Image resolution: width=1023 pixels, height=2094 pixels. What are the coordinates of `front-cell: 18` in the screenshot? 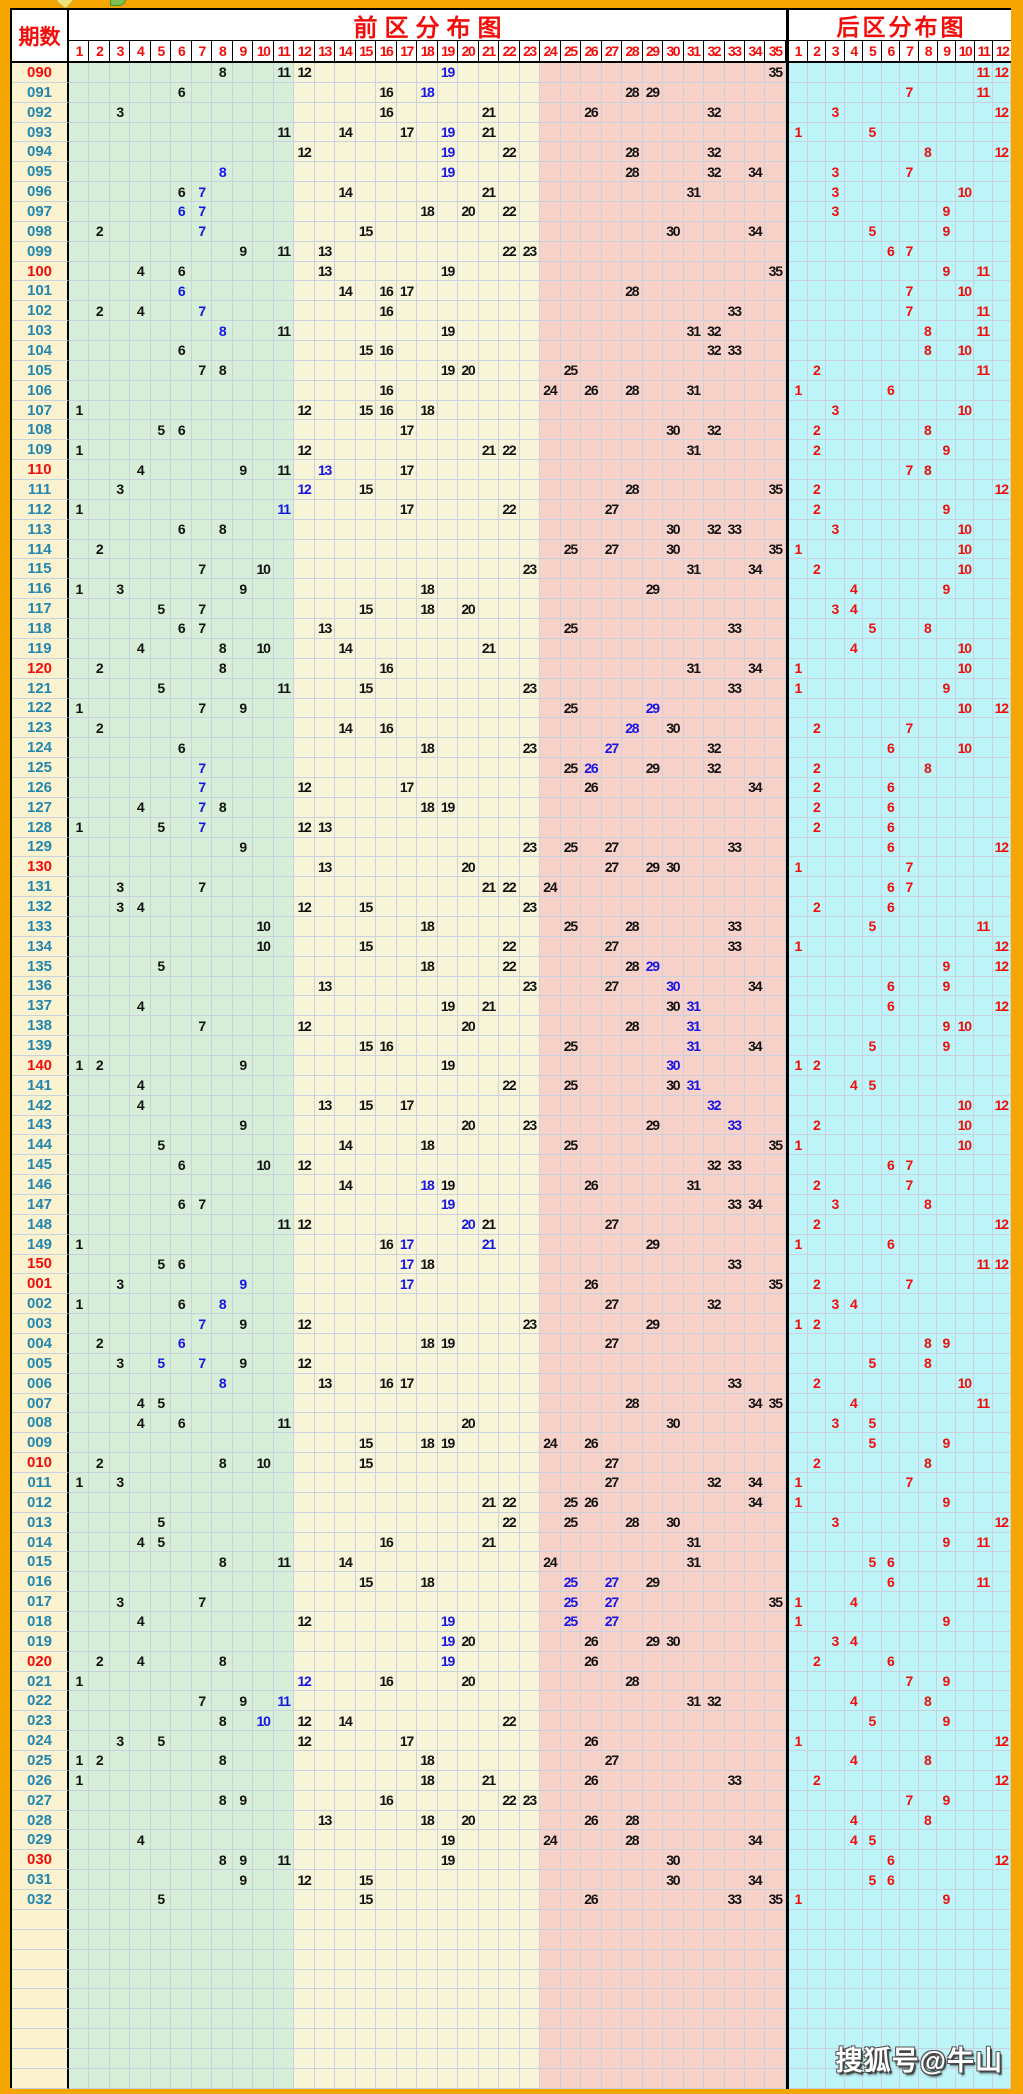 It's located at (427, 92).